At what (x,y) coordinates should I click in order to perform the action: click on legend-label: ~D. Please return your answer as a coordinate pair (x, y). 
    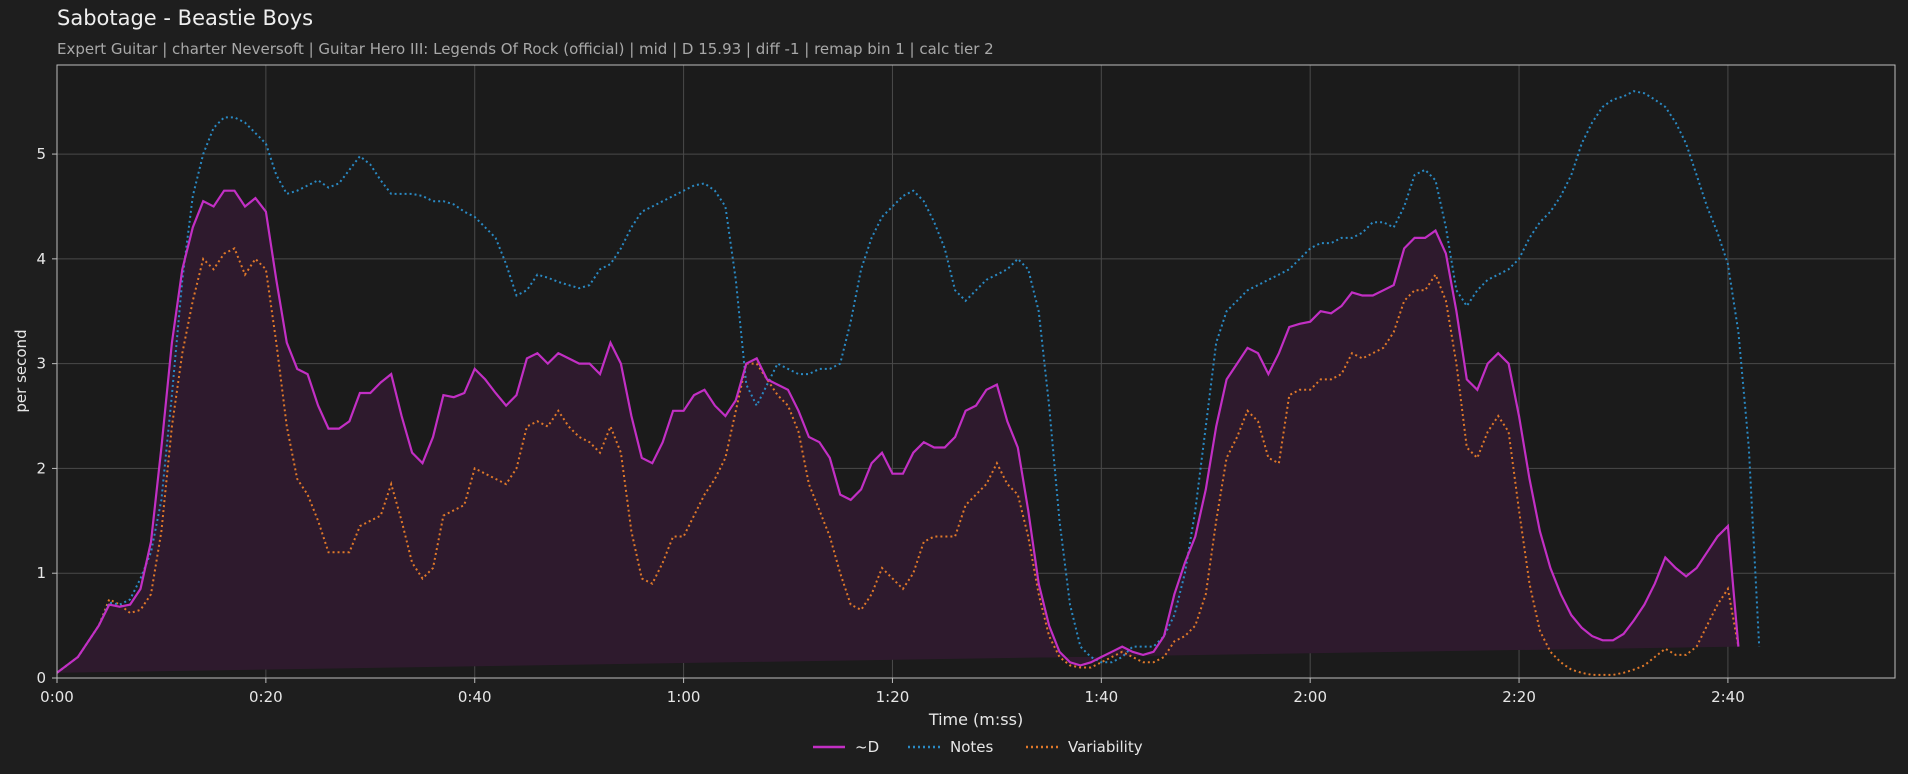
    Looking at the image, I should click on (867, 747).